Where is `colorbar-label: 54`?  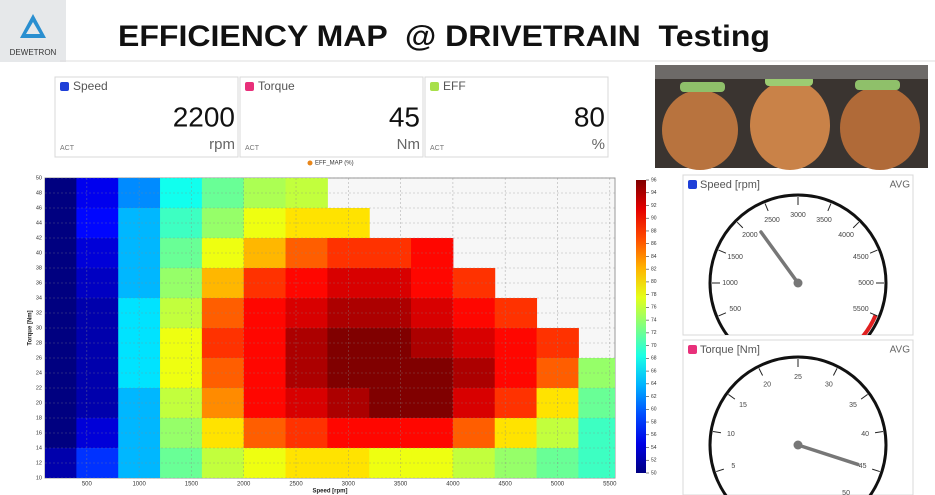
colorbar-label: 54 is located at coordinates (654, 448).